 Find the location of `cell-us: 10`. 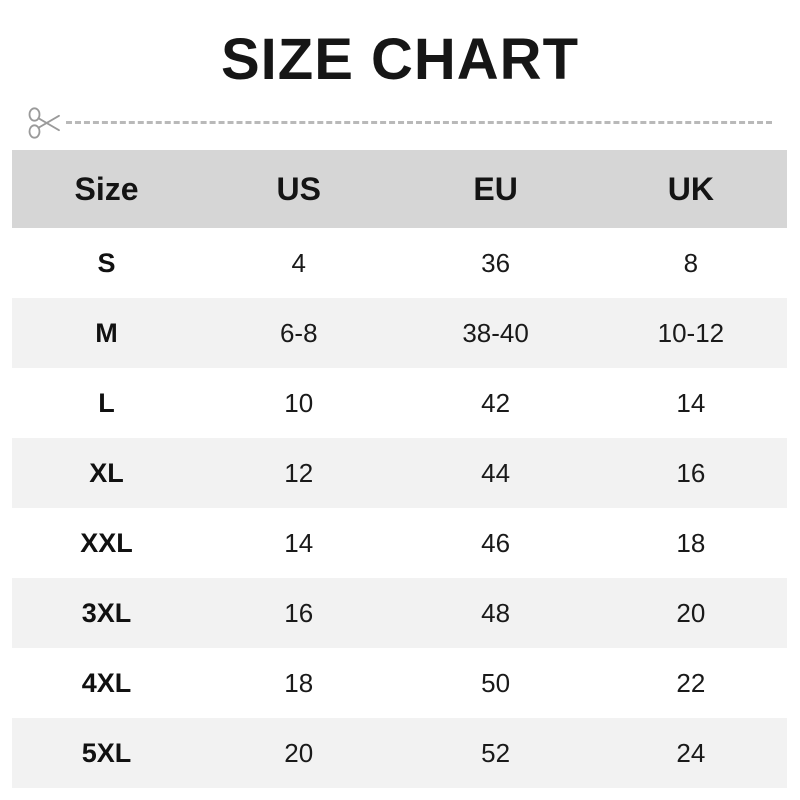

cell-us: 10 is located at coordinates (299, 403).